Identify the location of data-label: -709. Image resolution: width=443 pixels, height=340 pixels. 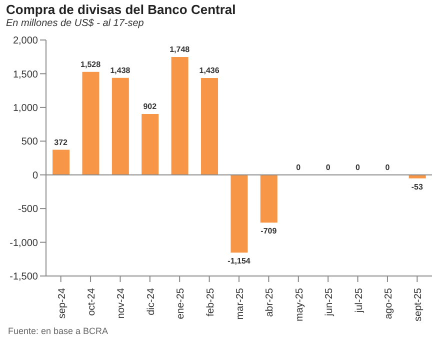
(269, 231).